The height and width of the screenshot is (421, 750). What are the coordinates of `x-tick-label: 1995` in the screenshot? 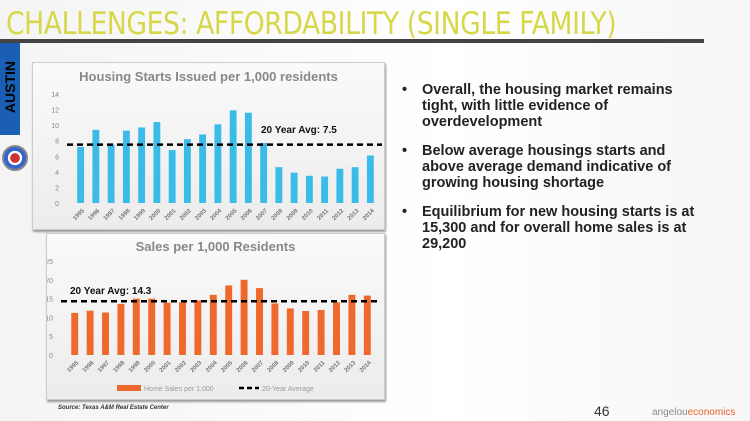 It's located at (79, 215).